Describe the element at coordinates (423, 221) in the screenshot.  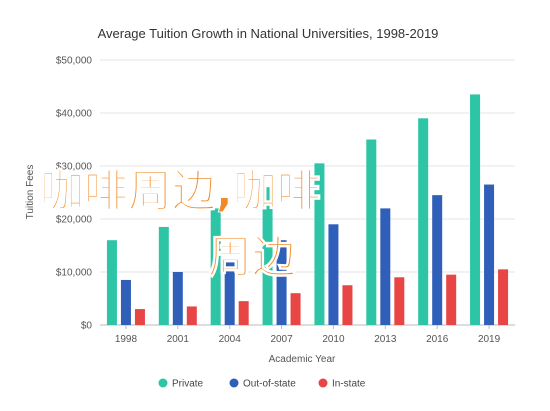
I see `bar-private-2016` at that location.